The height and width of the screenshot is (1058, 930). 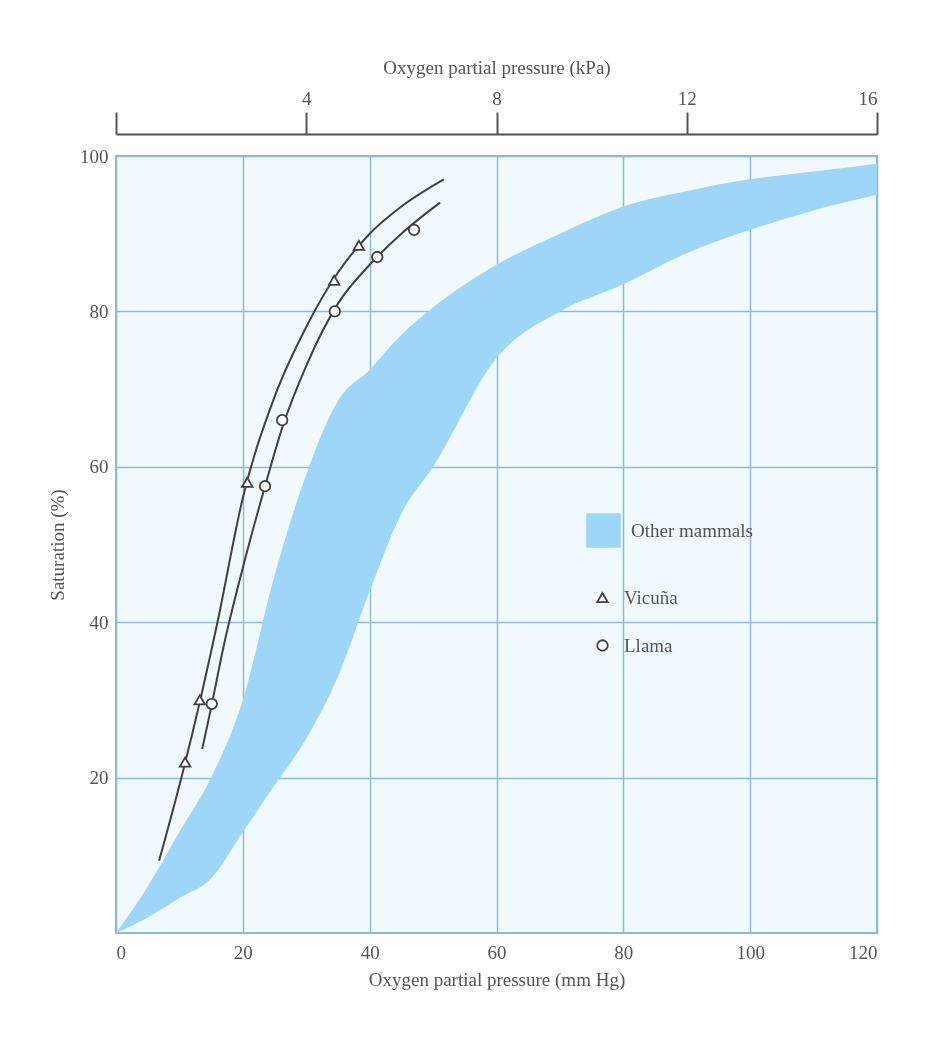 I want to click on x-tick-label: 120, so click(x=863, y=952).